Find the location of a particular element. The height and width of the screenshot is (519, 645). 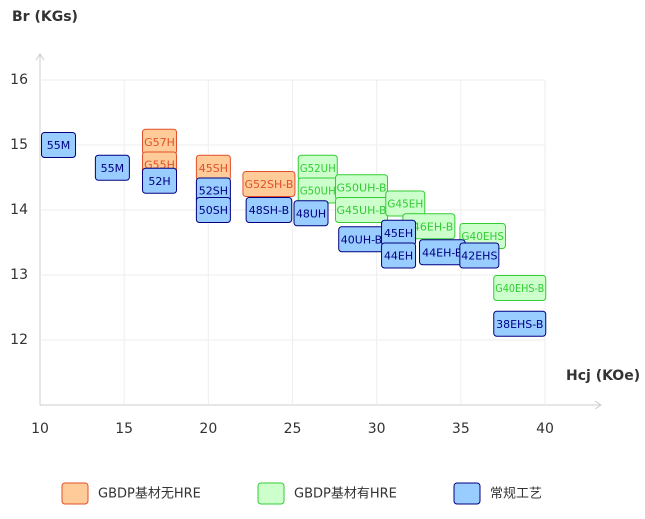

x-tick-label: 15 is located at coordinates (124, 429).